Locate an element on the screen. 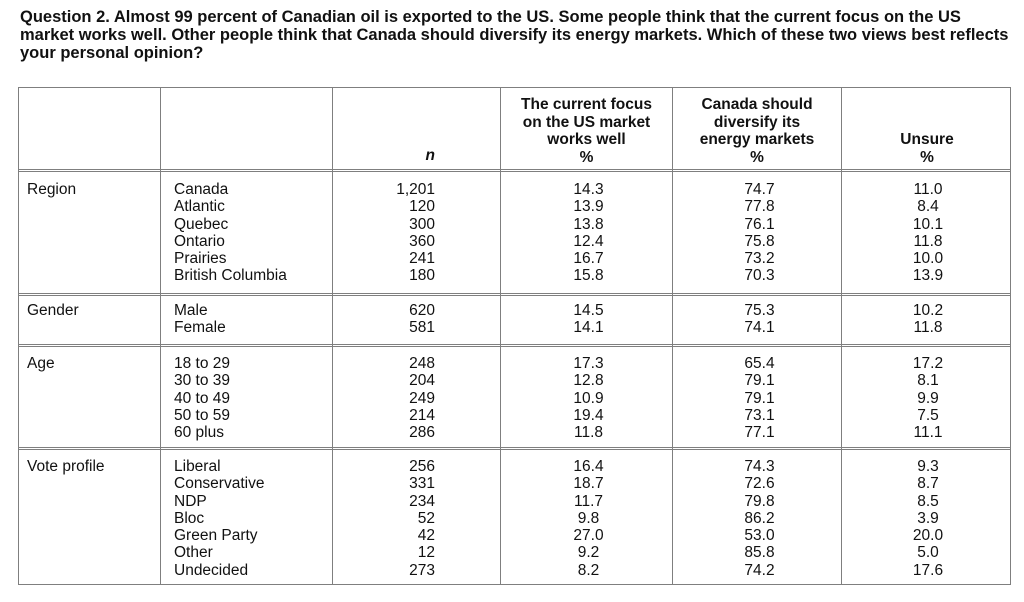  cell-diversify: 85.8 is located at coordinates (759, 553).